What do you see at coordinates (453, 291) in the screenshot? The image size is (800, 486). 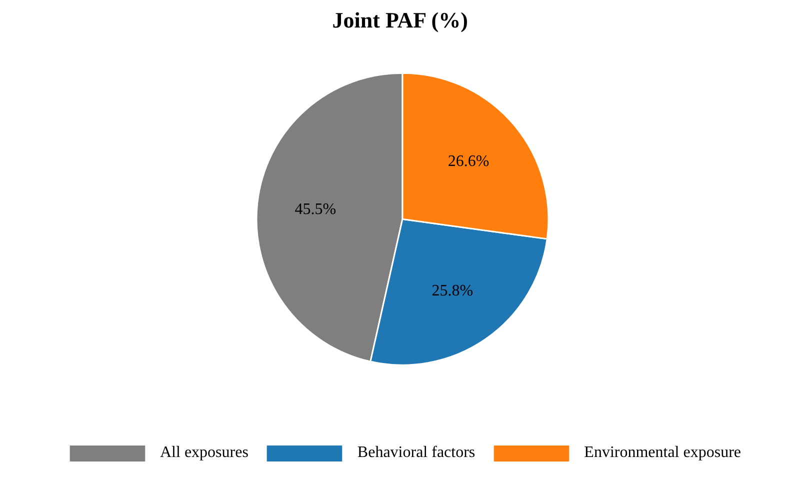 I see `data-label: 25.8%` at bounding box center [453, 291].